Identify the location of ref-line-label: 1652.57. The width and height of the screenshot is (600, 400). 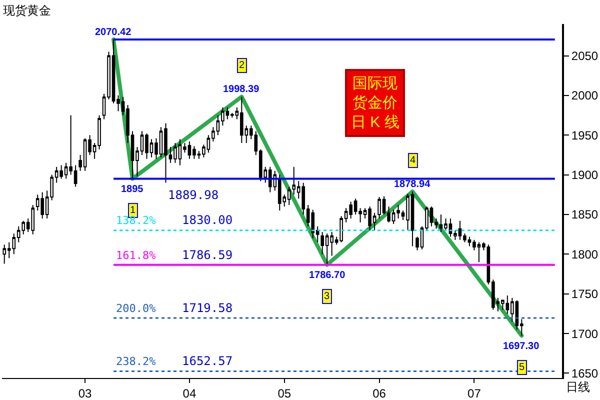
(207, 361).